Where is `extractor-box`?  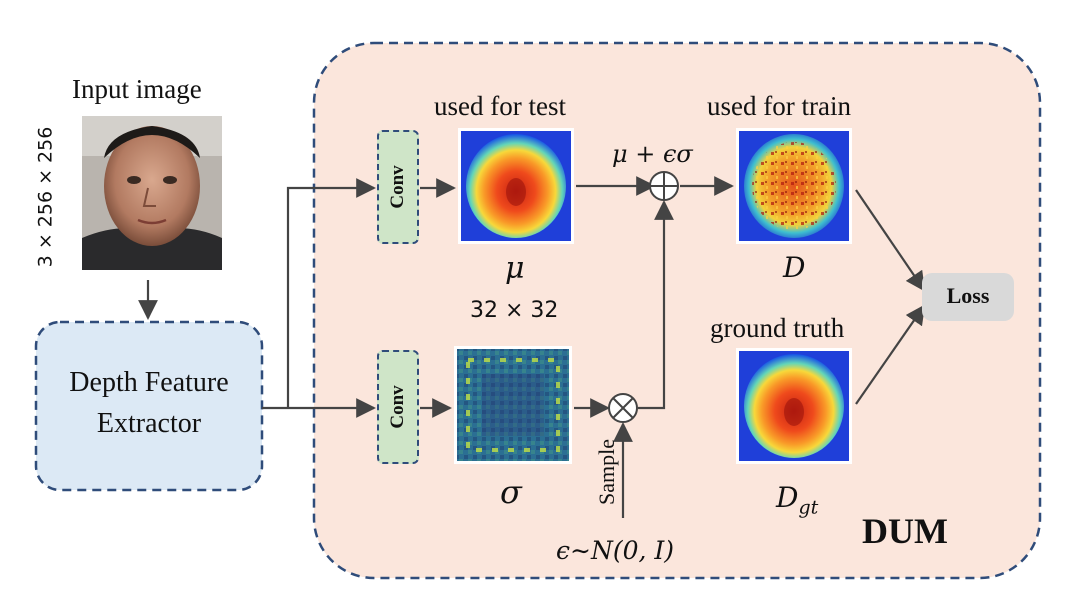
extractor-box is located at coordinates (149, 406).